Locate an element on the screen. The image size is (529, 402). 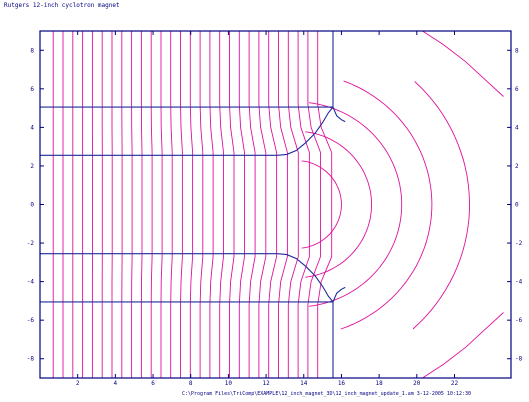
y-tick-label-right: -4 is located at coordinates (519, 282).